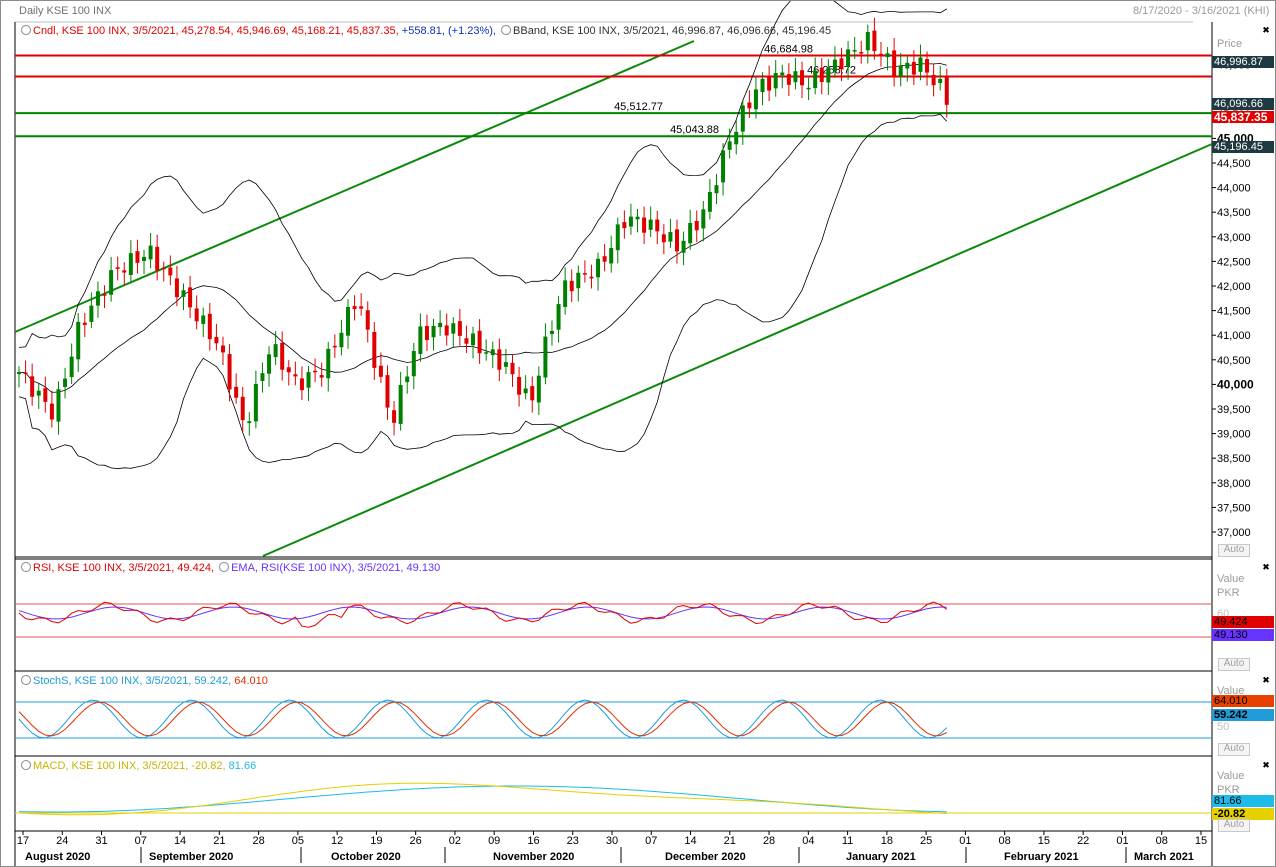 The width and height of the screenshot is (1276, 867). I want to click on stoch-auto-scale-button: Auto, so click(1234, 749).